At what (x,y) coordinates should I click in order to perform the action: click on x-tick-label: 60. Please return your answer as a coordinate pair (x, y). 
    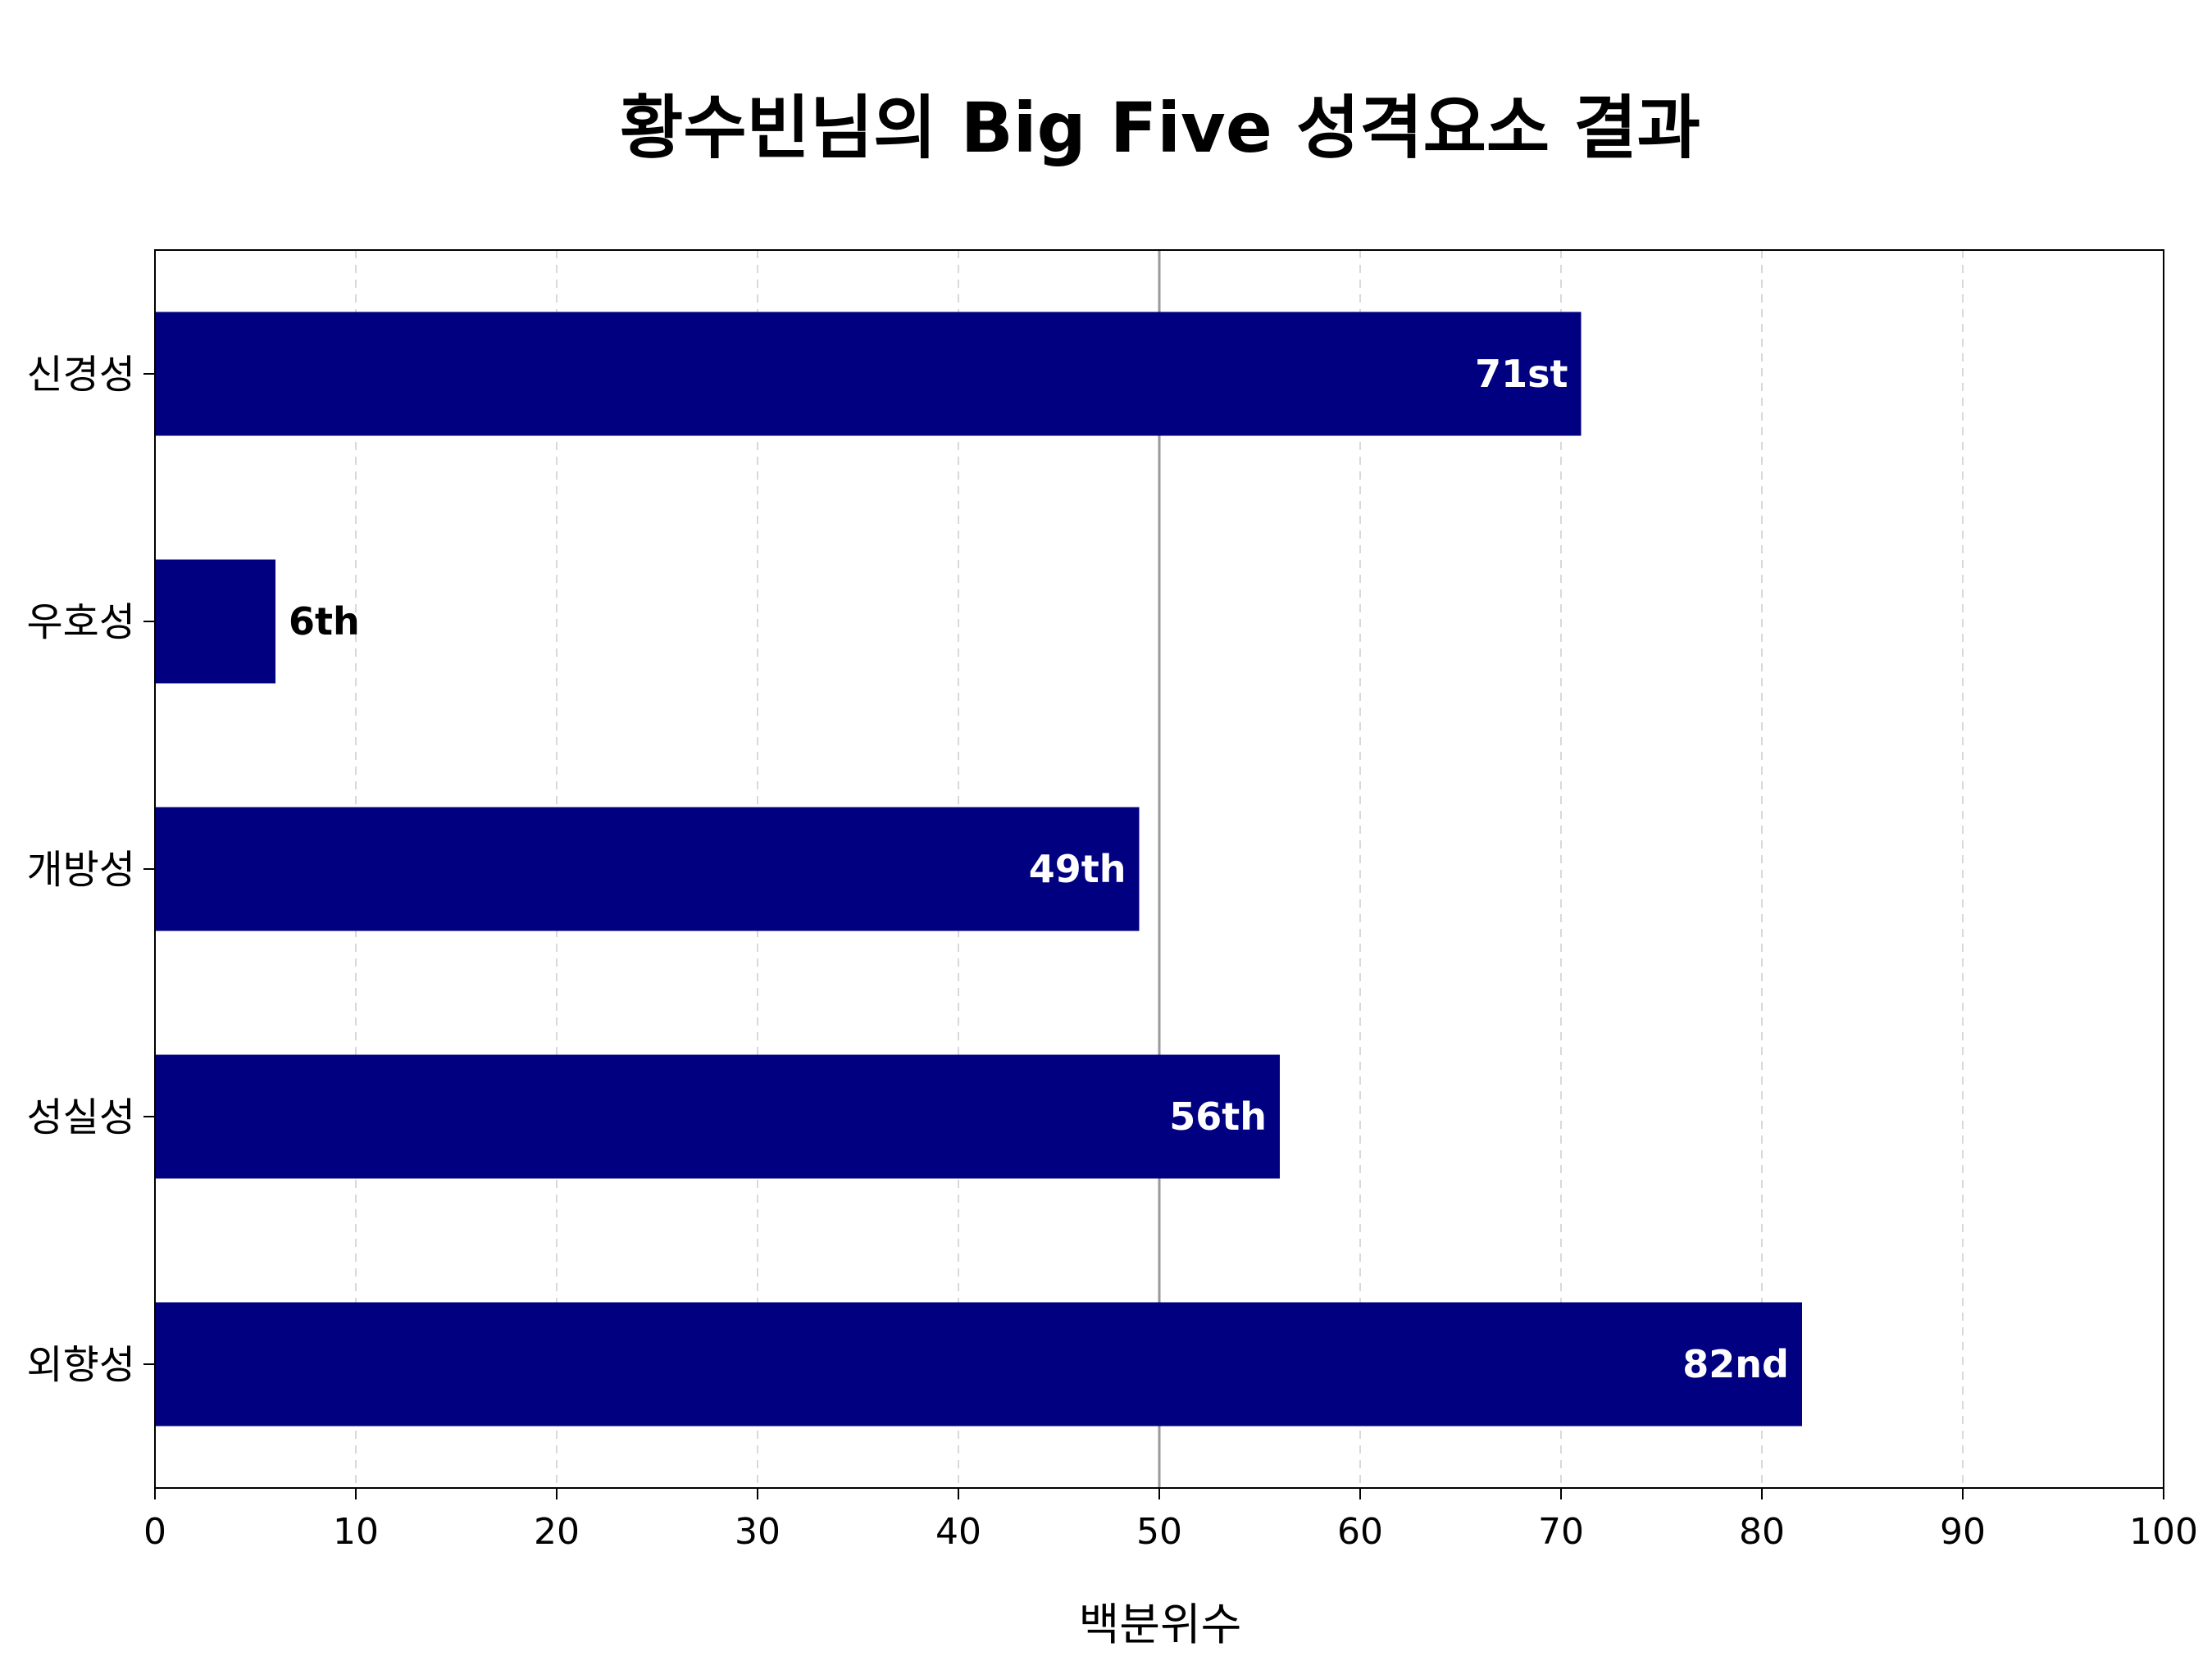
    Looking at the image, I should click on (1360, 1532).